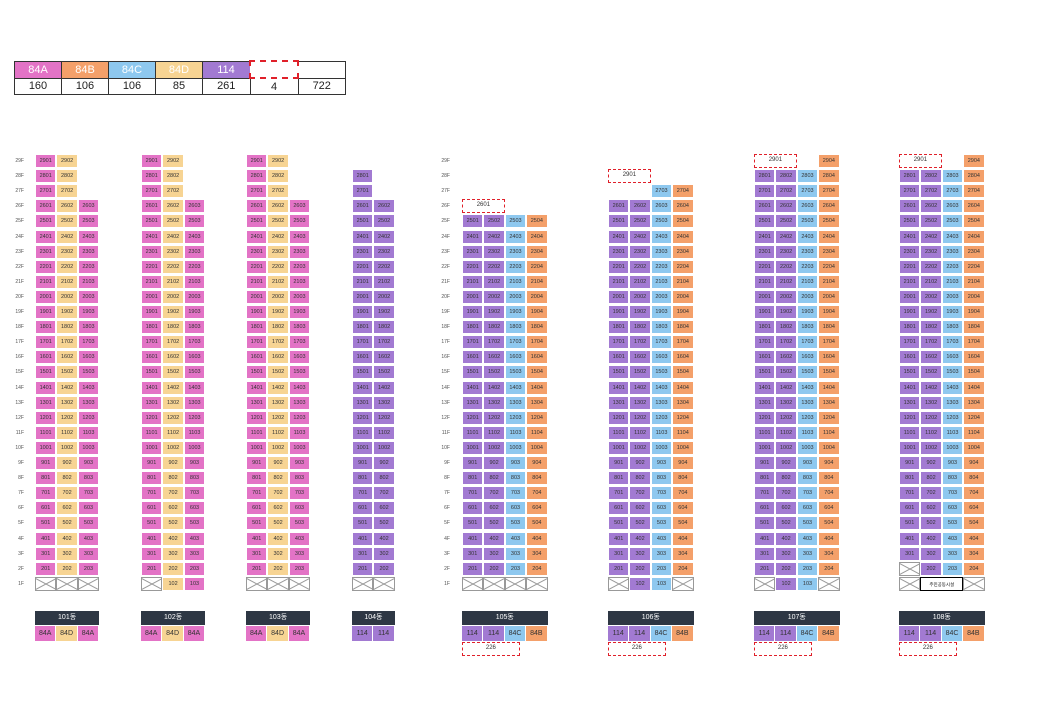  I want to click on unit-cell: 2701, so click(765, 191).